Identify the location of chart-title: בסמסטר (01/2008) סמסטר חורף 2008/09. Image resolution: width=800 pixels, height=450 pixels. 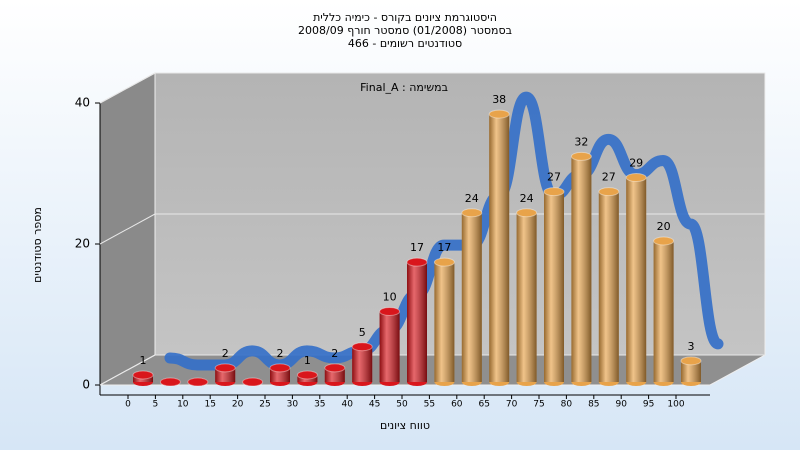
(405, 30).